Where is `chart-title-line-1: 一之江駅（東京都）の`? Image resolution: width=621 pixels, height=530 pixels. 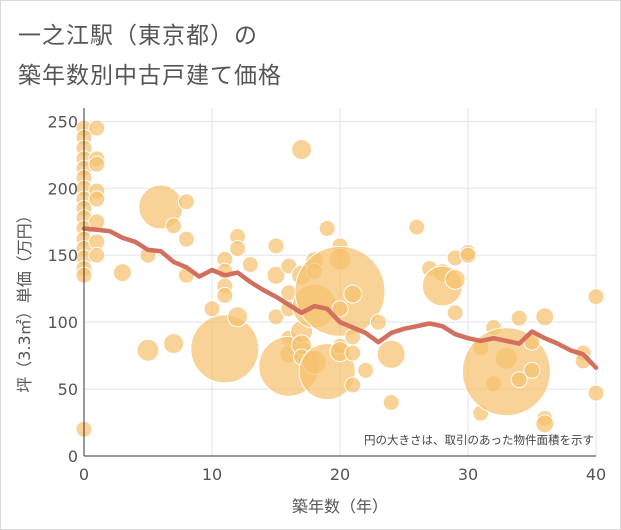
chart-title-line-1: 一之江駅（東京都）の is located at coordinates (138, 36).